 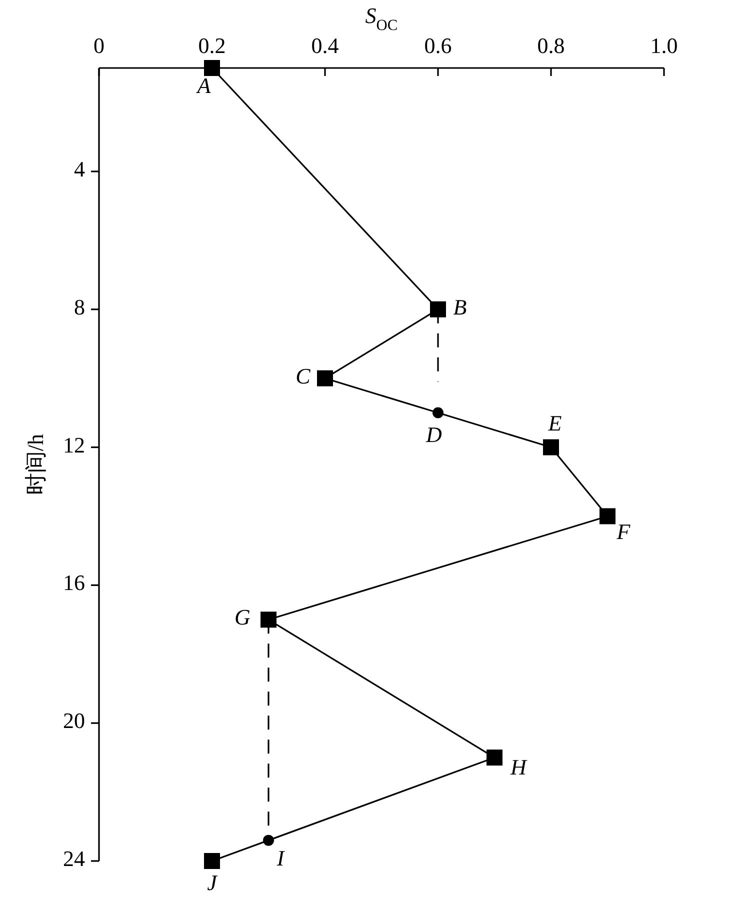 I want to click on annotation: D, so click(x=433, y=434).